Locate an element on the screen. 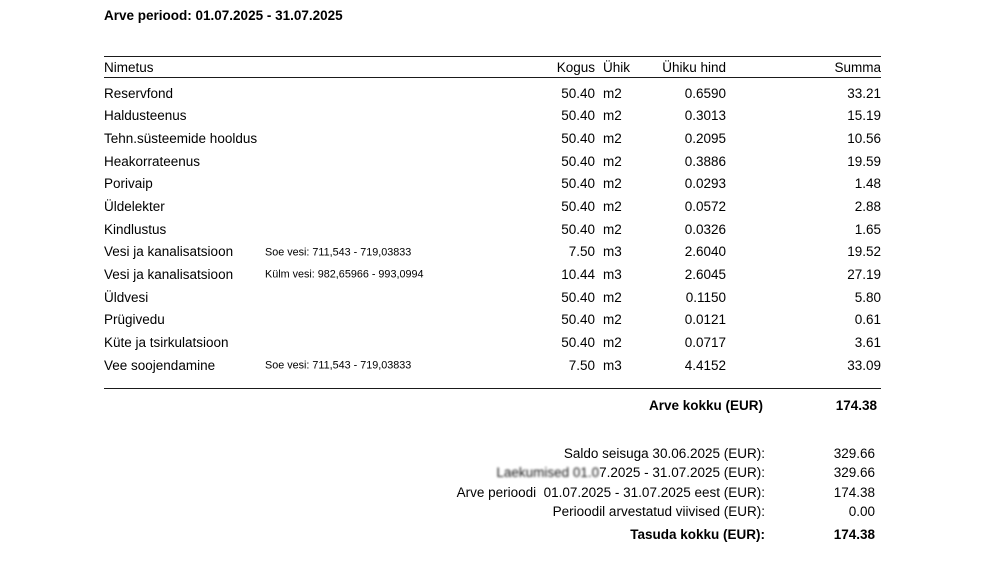 The image size is (981, 561). item-name: Tehn.süsteemide hooldus is located at coordinates (181, 139).